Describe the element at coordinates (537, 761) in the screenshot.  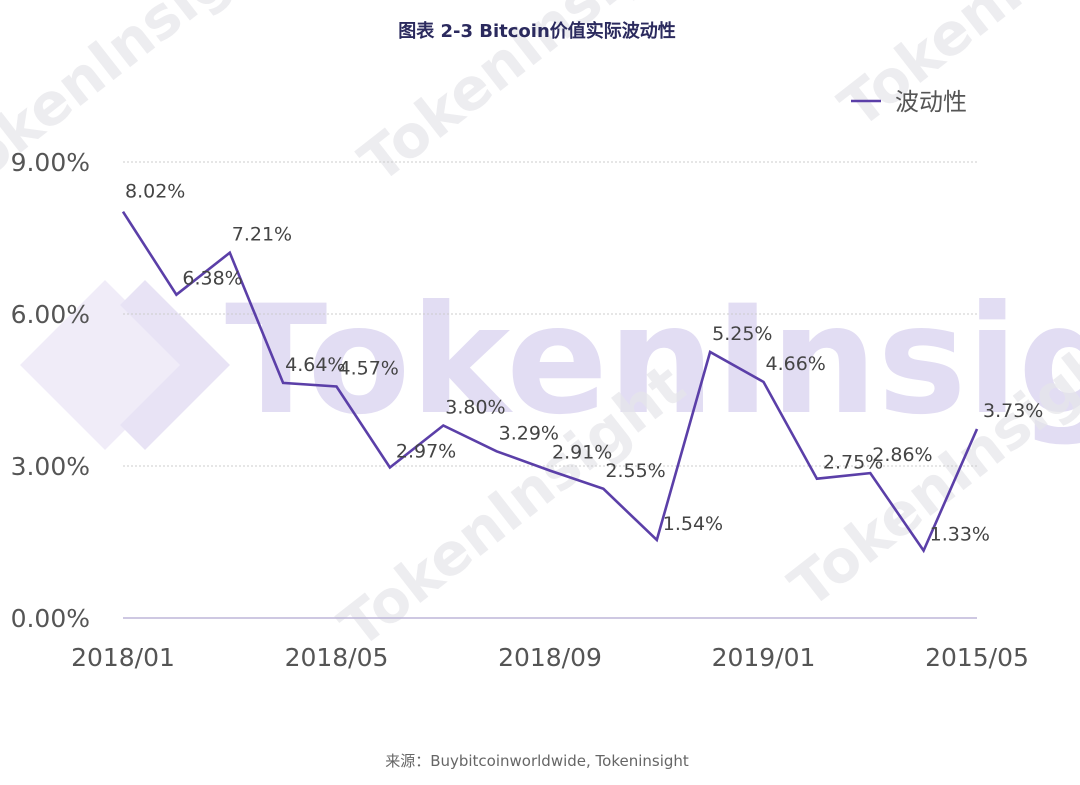
I see `source-note: 来源：Buybitcoinworldwide, Tokeninsight` at that location.